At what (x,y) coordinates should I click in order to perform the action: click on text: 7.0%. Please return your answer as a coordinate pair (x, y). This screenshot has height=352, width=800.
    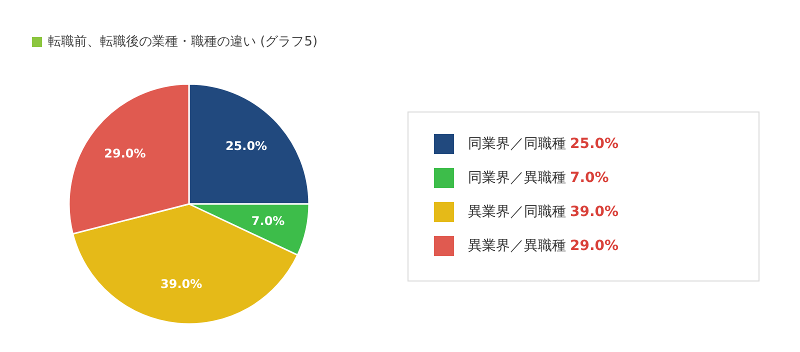
    Looking at the image, I should click on (589, 178).